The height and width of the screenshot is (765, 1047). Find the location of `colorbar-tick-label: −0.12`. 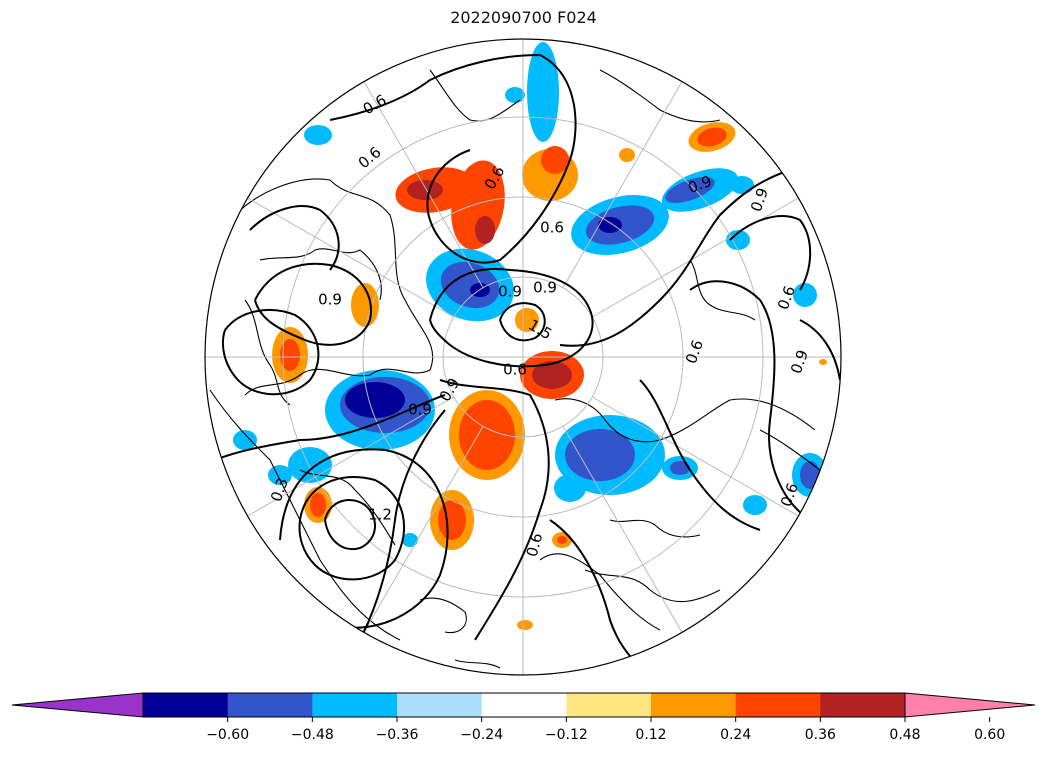

colorbar-tick-label: −0.12 is located at coordinates (566, 735).